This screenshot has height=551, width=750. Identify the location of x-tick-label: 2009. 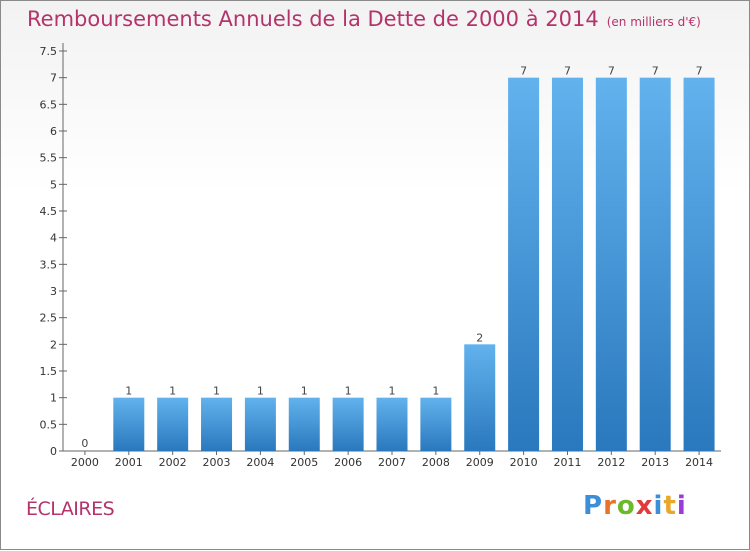
(480, 462).